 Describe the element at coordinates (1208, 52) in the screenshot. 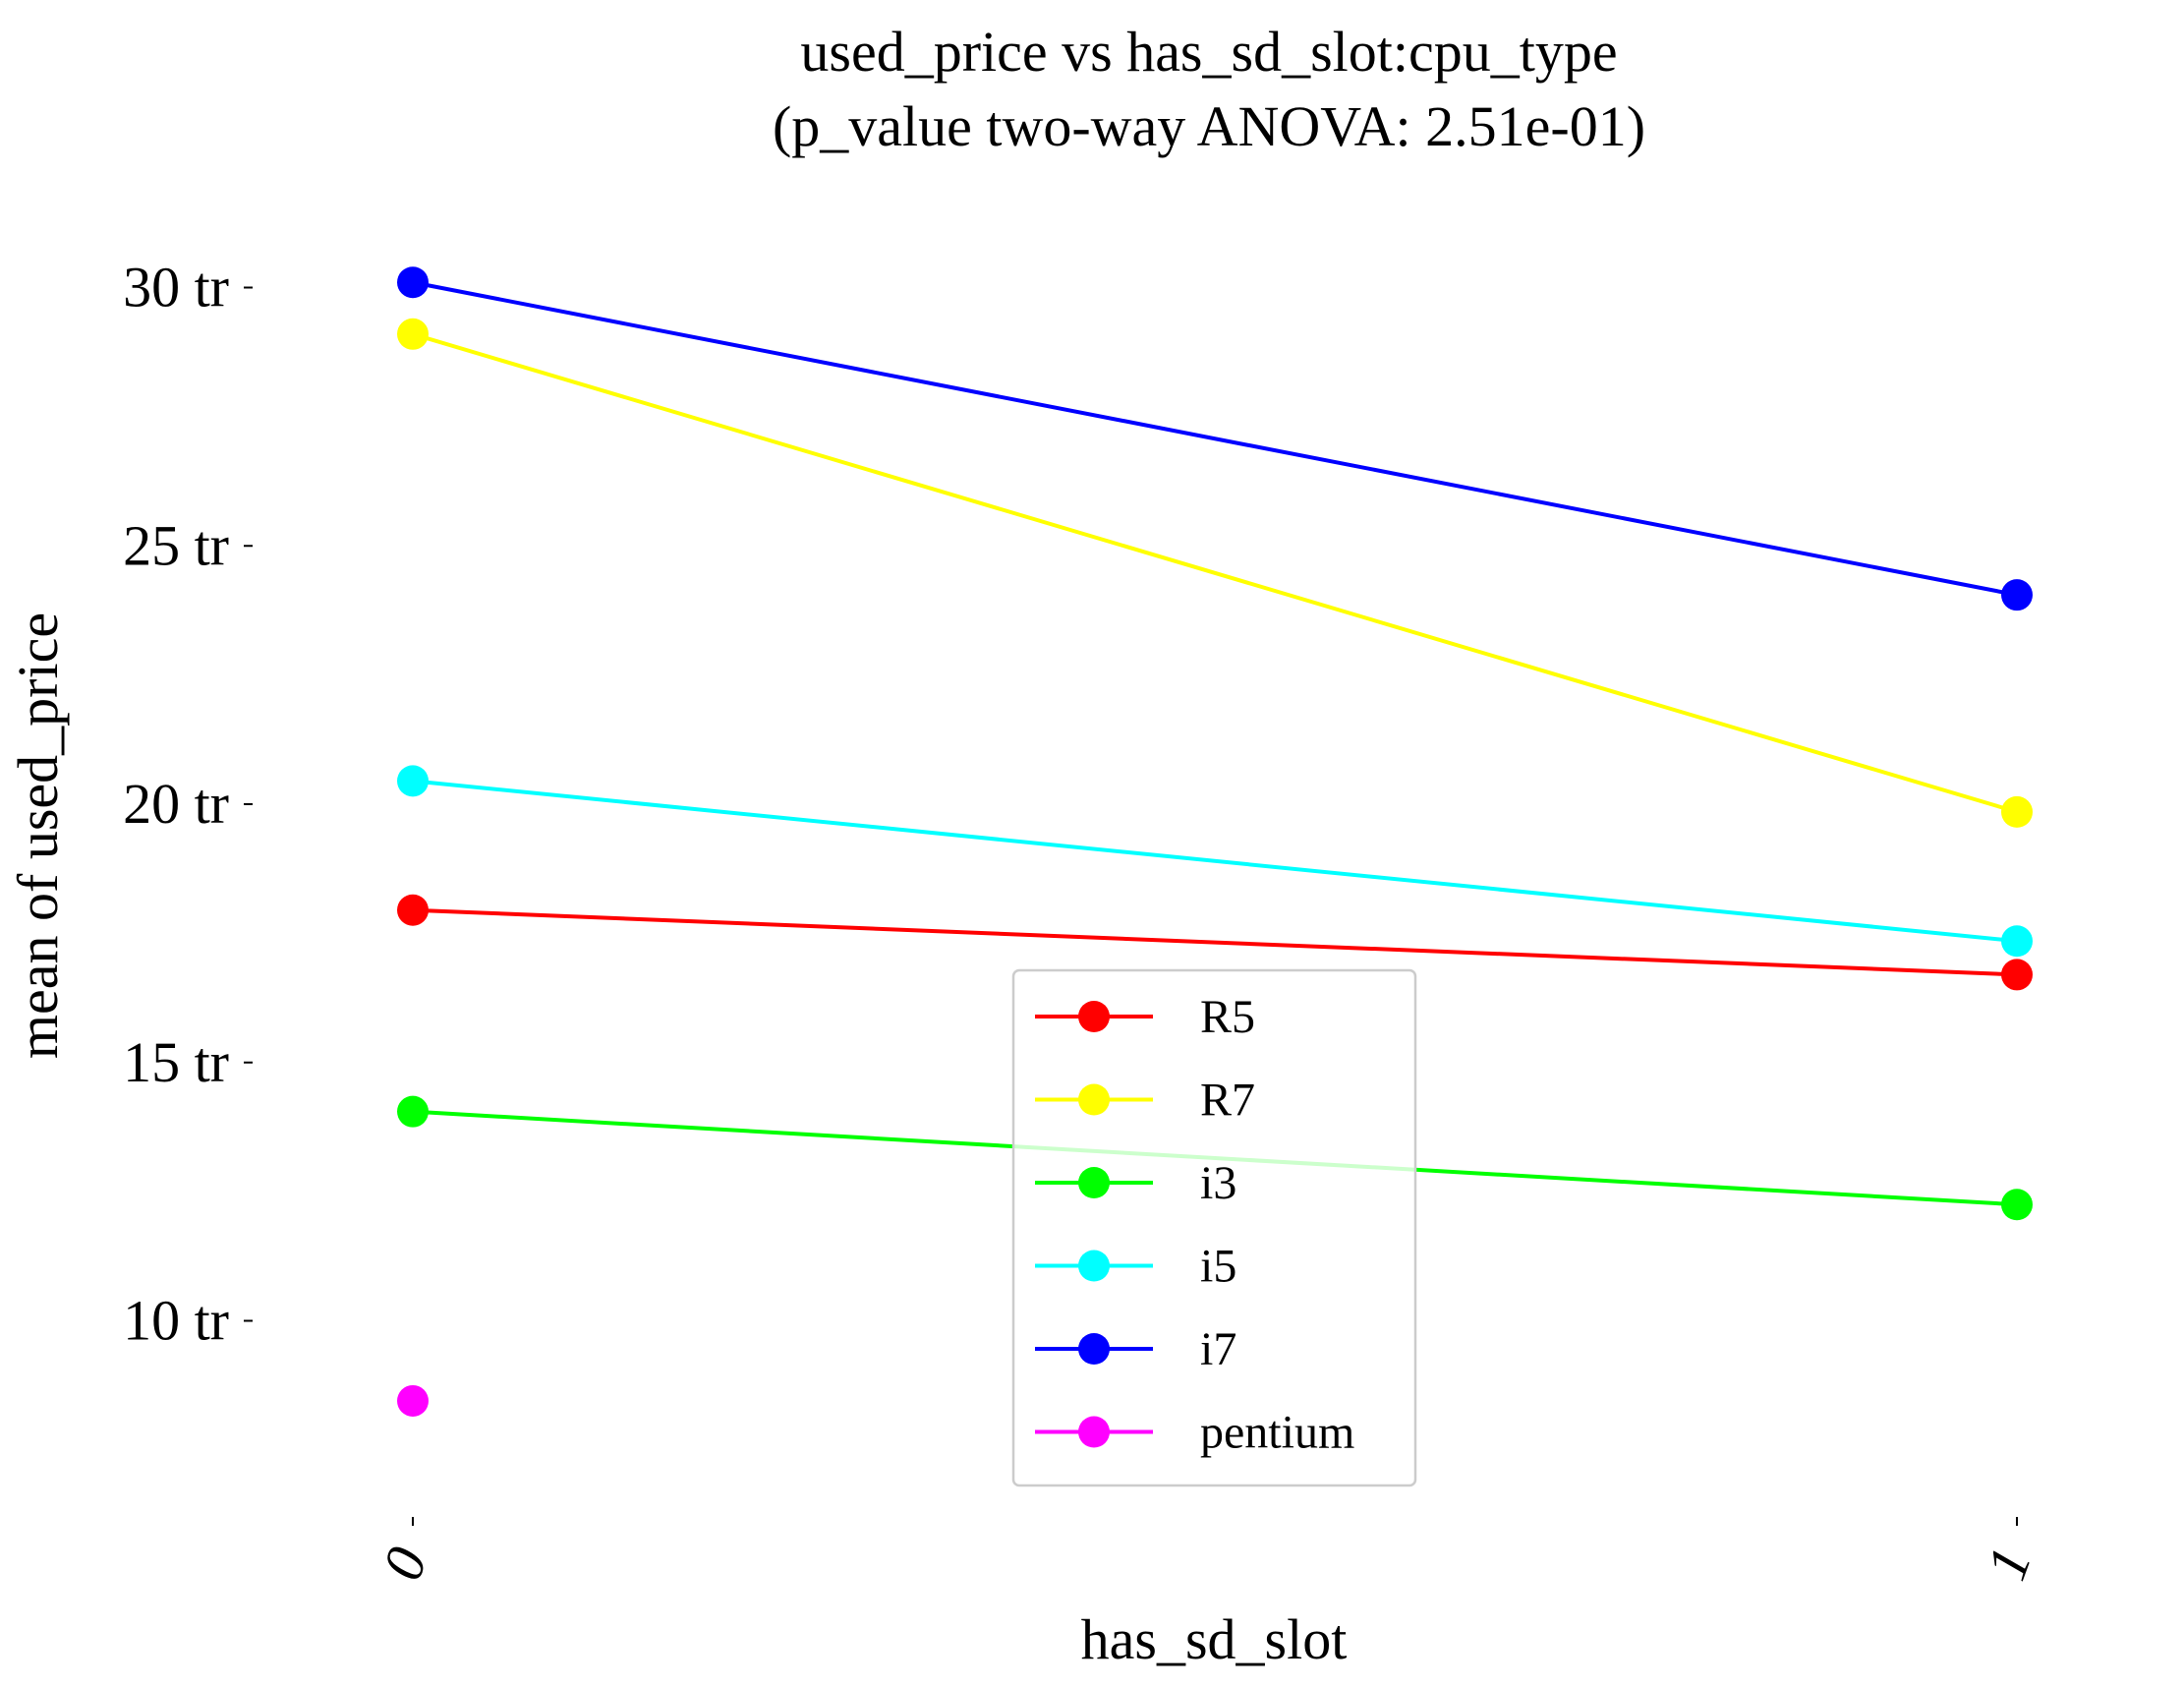

I see `chart-title-line-1: used_price vs has_sd_slot:cpu_type` at that location.